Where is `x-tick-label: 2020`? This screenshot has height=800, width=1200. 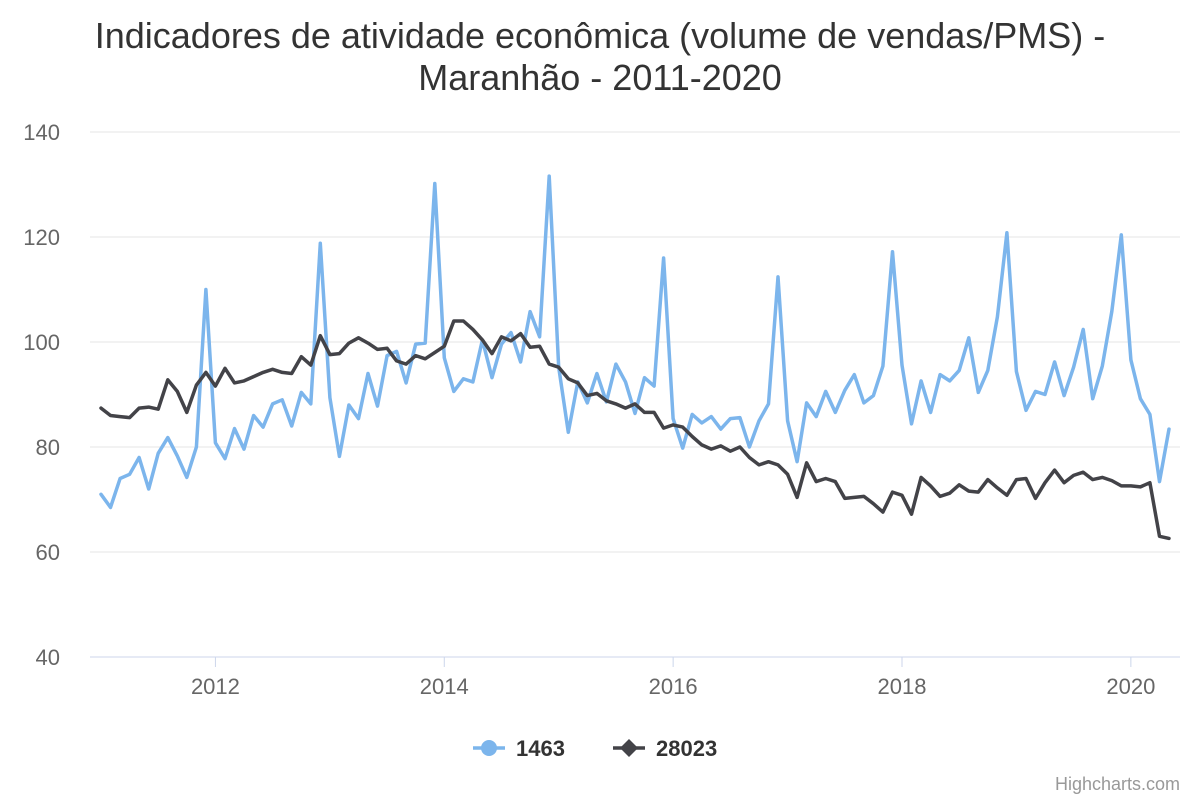
x-tick-label: 2020 is located at coordinates (1130, 686).